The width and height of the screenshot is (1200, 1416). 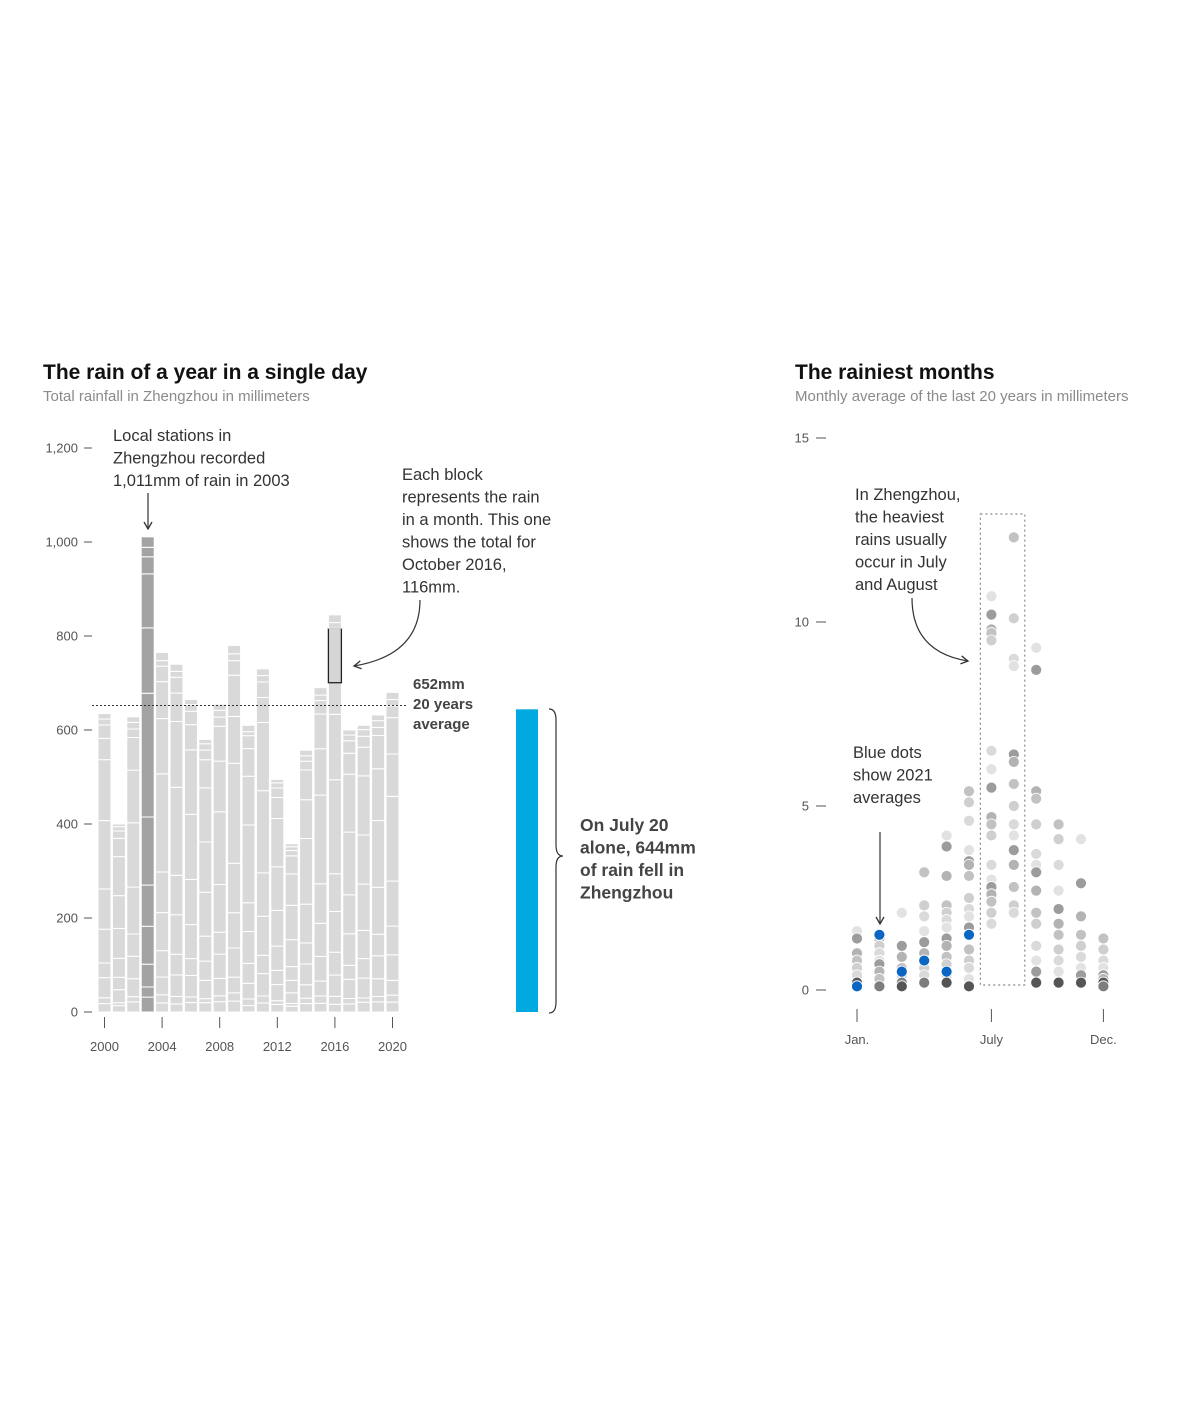 I want to click on average-label-line: 20 years, so click(x=443, y=704).